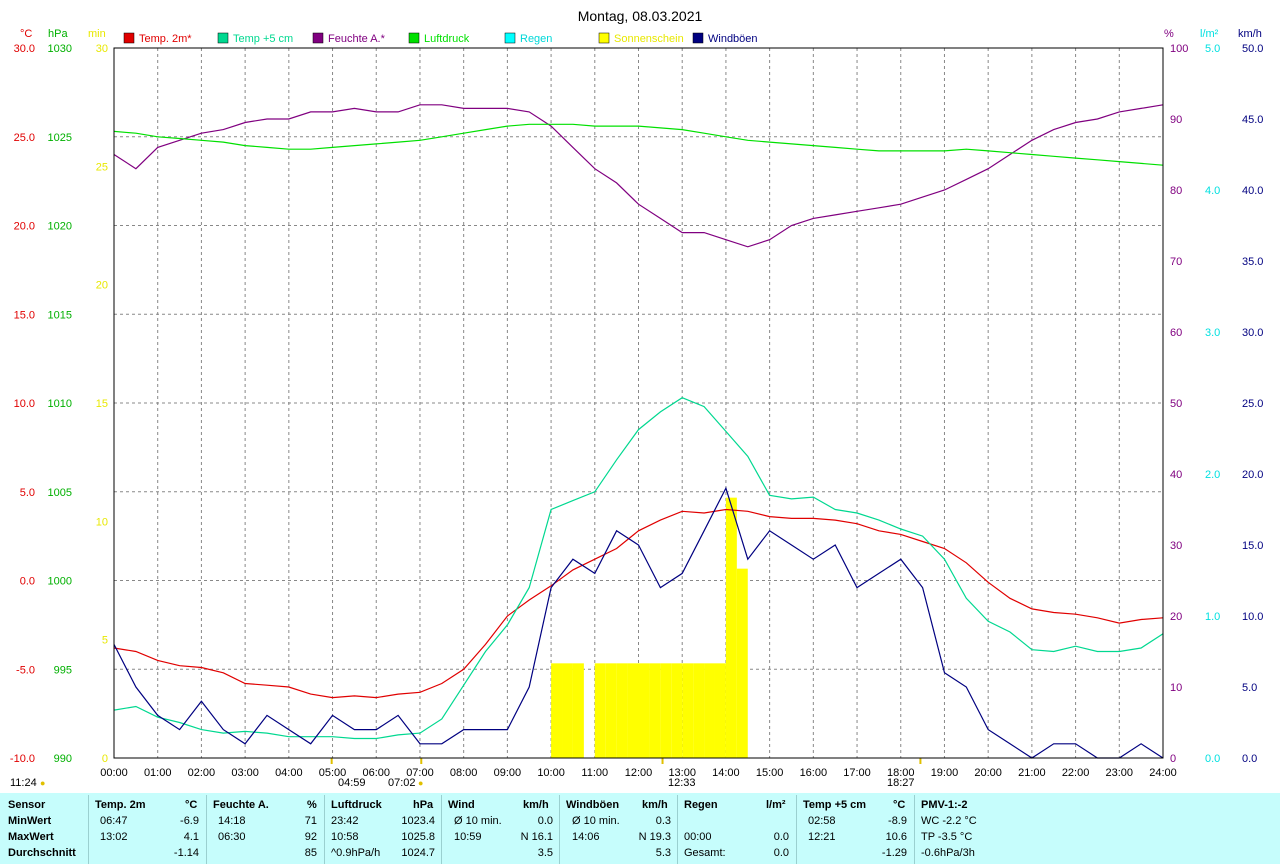  Describe the element at coordinates (189, 821) in the screenshot. I see `stat-temp-v: -6.9` at that location.